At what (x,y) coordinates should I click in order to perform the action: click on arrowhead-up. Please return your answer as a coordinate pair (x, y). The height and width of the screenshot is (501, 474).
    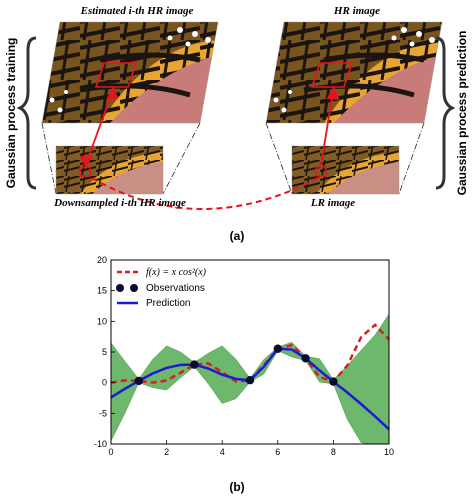
    Looking at the image, I should click on (112, 92).